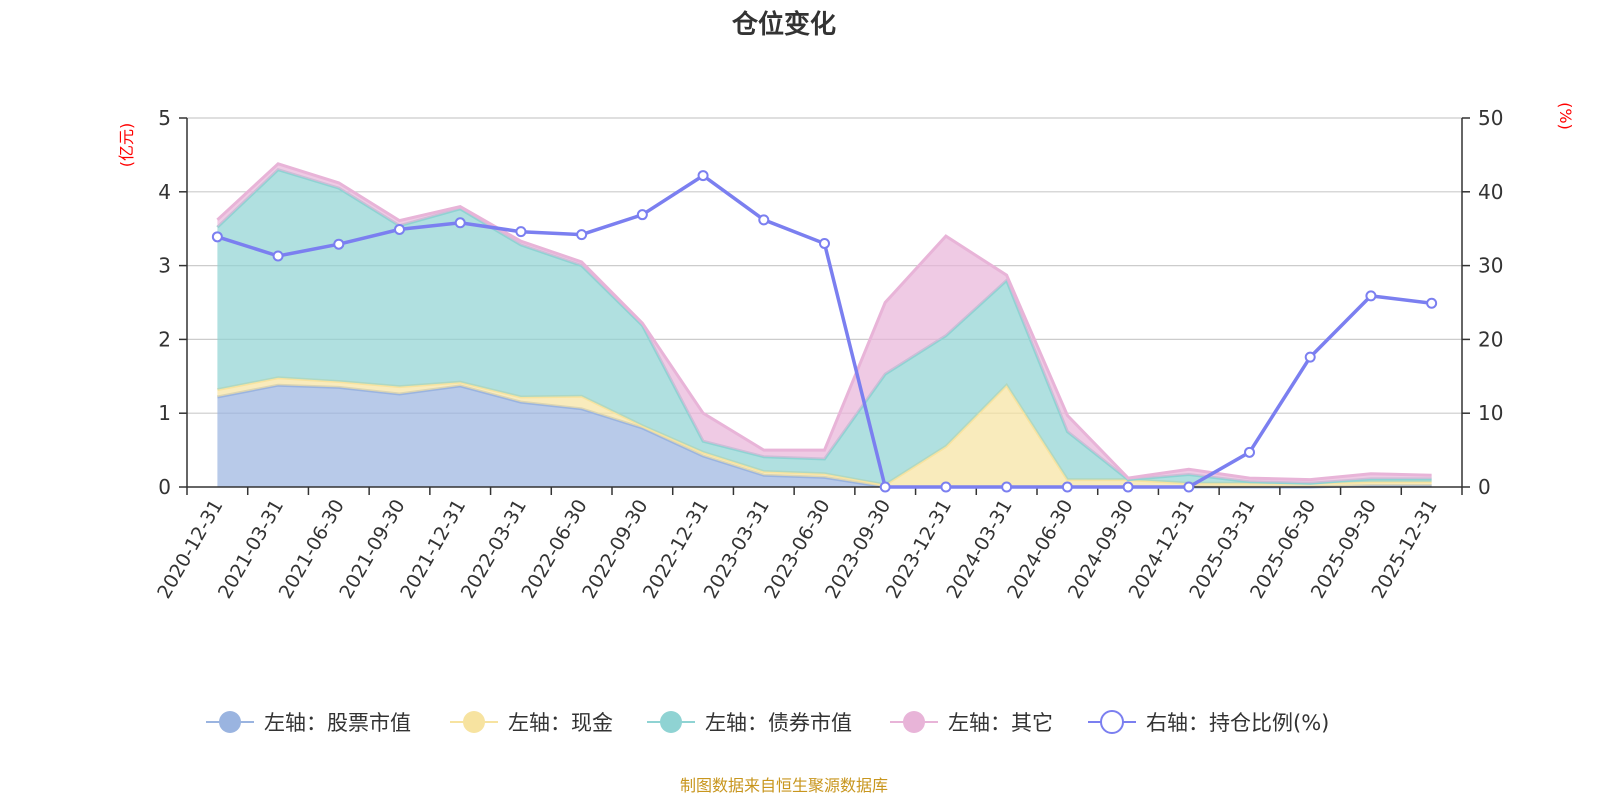 The width and height of the screenshot is (1600, 800). I want to click on left-tick-label: 2, so click(164, 339).